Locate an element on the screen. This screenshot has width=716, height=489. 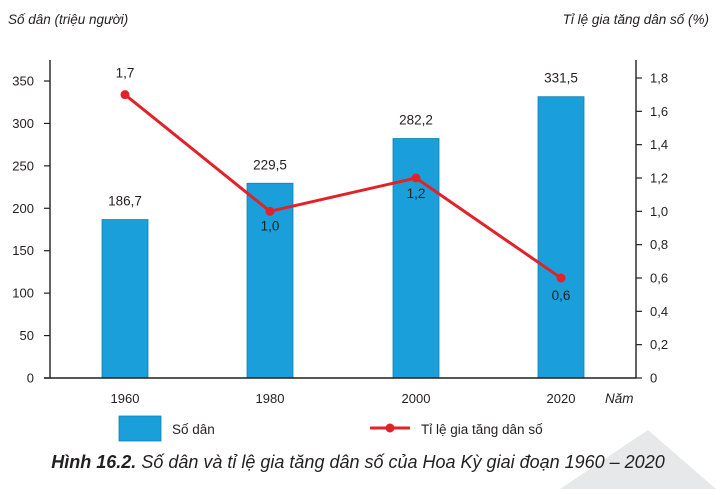
growth-rate-label: 1,0 is located at coordinates (270, 225).